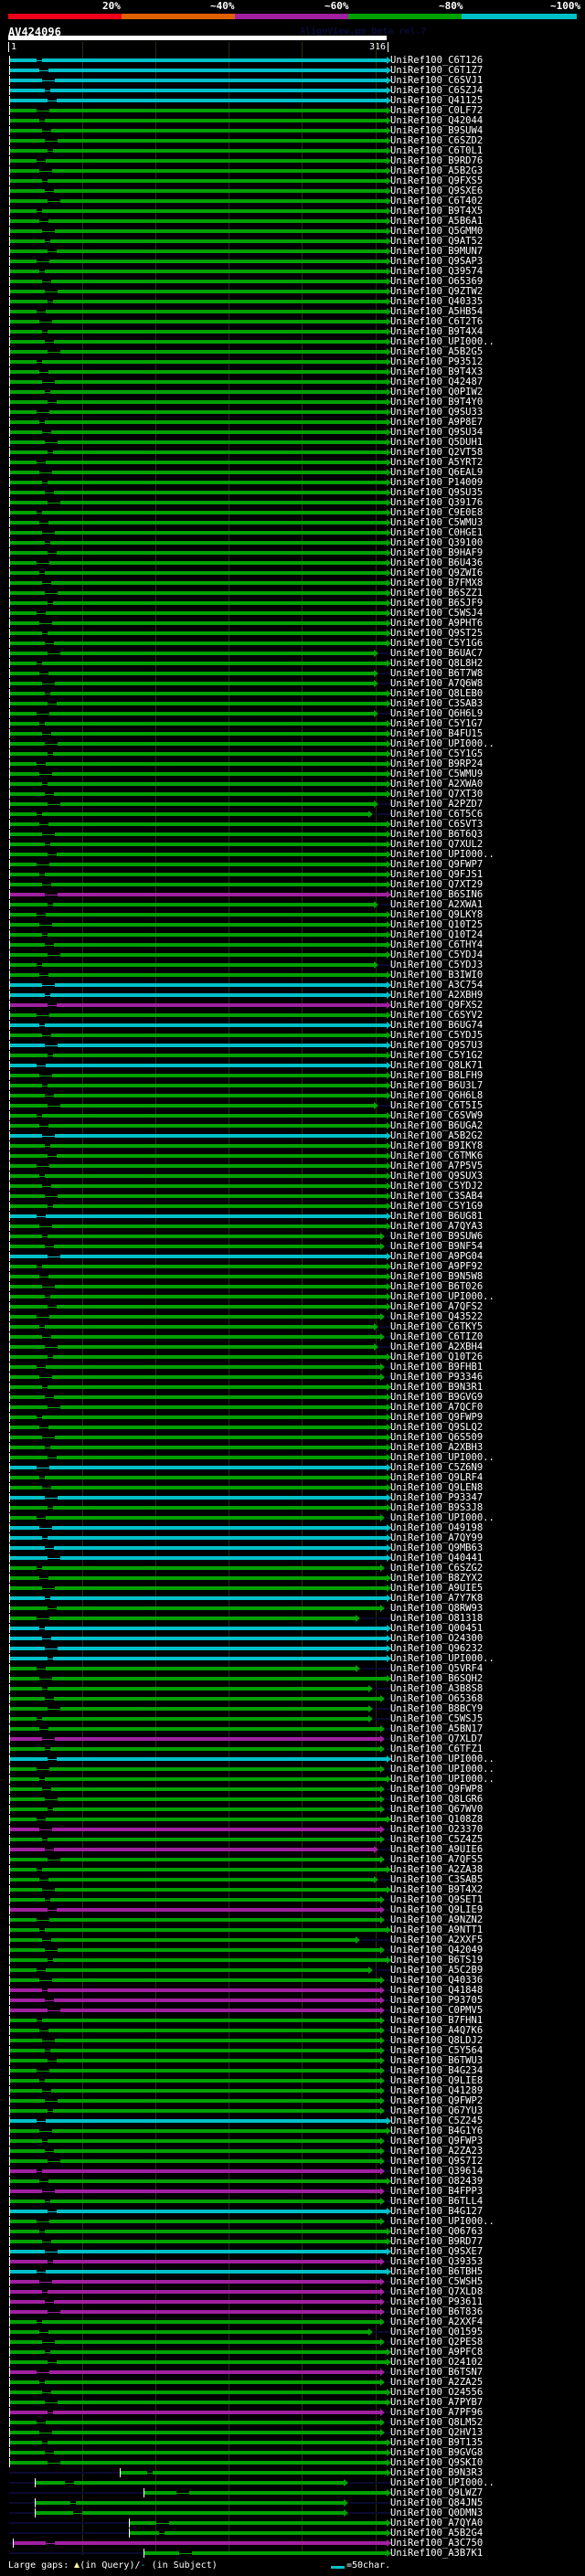  I want to click on hit-label: UniRef100_B6U3L7, so click(437, 1085).